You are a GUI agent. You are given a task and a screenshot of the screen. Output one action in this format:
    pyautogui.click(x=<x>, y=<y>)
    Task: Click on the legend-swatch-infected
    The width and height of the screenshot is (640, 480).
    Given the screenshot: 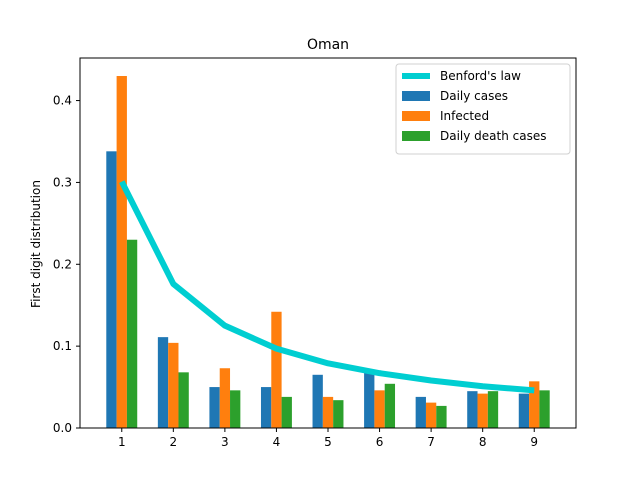 What is the action you would take?
    pyautogui.click(x=416, y=116)
    